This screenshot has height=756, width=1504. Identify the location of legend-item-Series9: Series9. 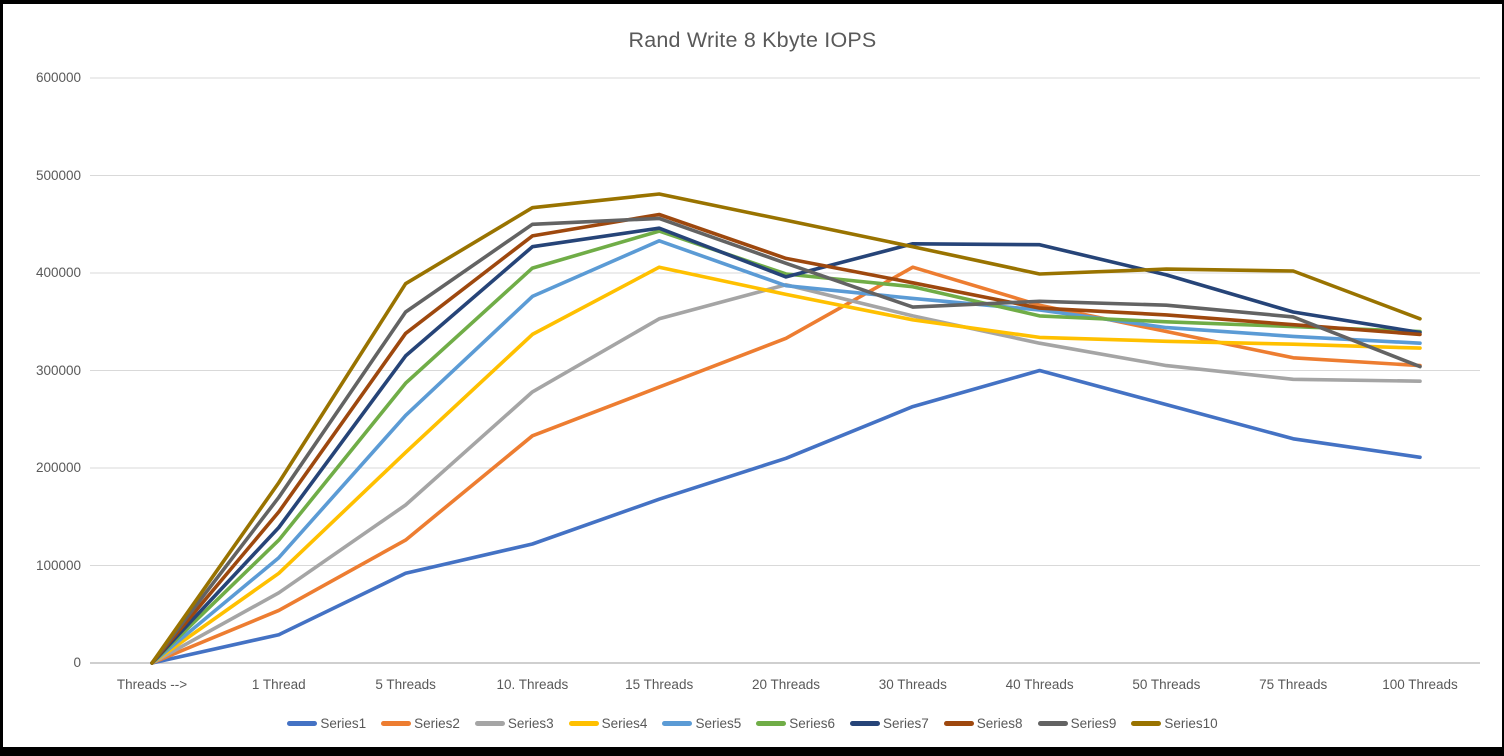
(1077, 723).